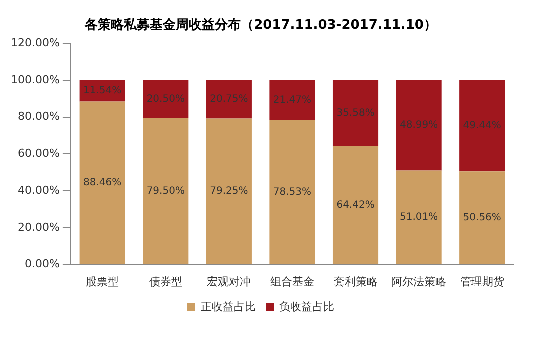 This screenshot has width=542, height=361. I want to click on x-tick-label: 套利策略, so click(356, 281).